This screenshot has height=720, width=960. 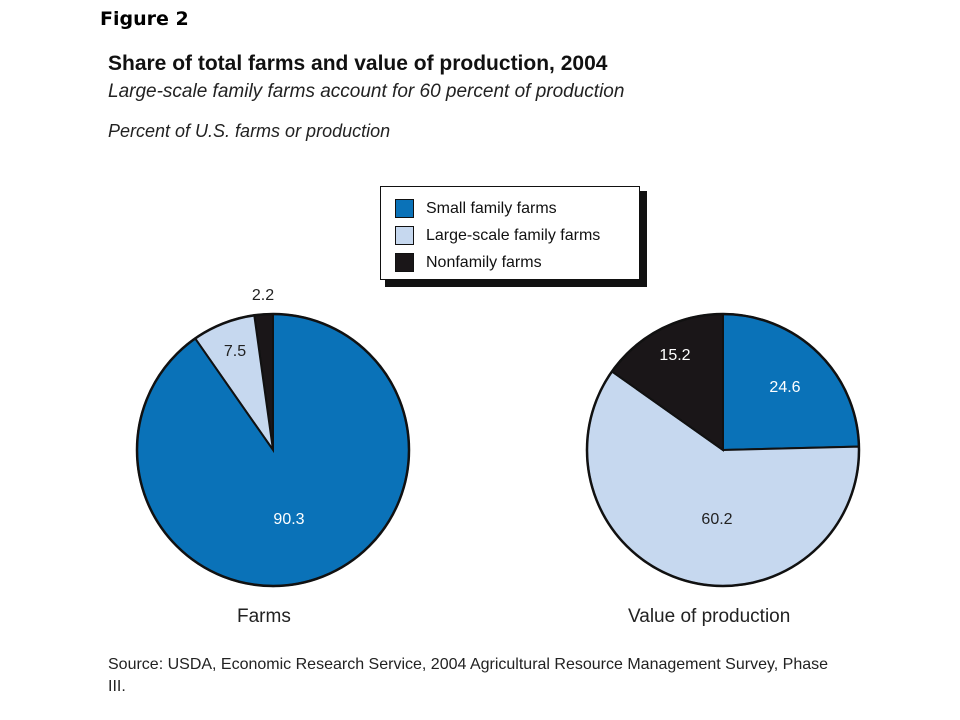 I want to click on production-pie-title: Value of production, so click(x=709, y=616).